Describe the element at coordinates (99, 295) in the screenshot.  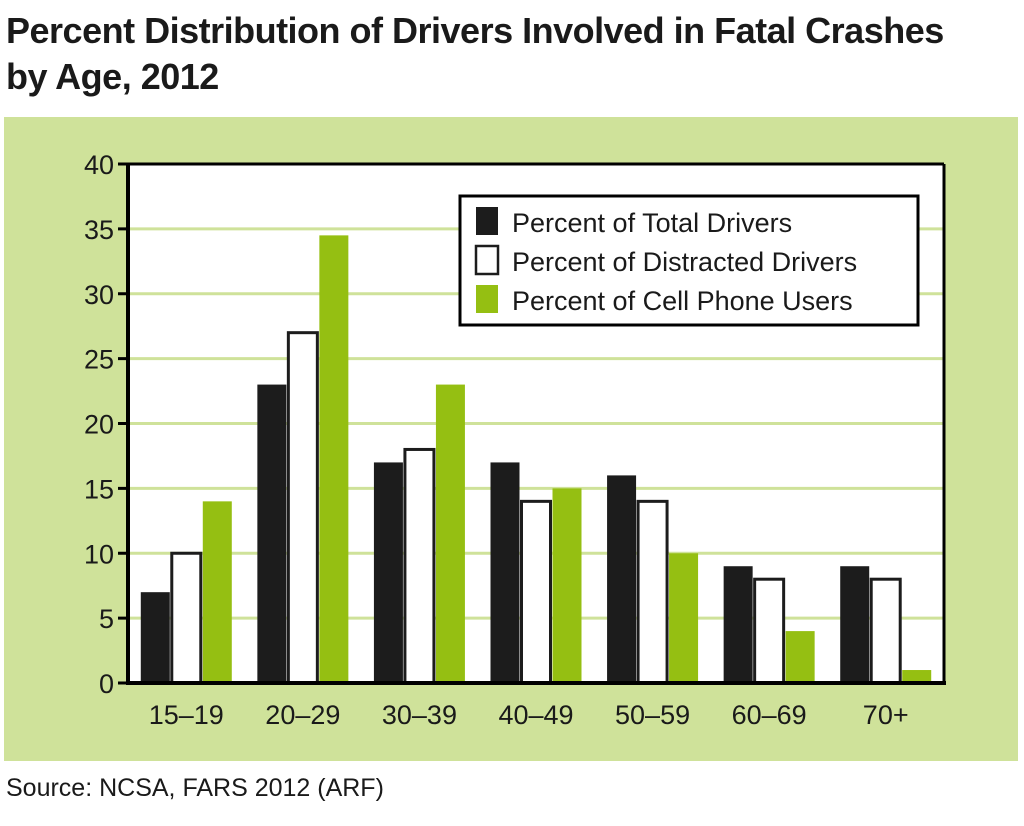
I see `y-tick-label: 30` at that location.